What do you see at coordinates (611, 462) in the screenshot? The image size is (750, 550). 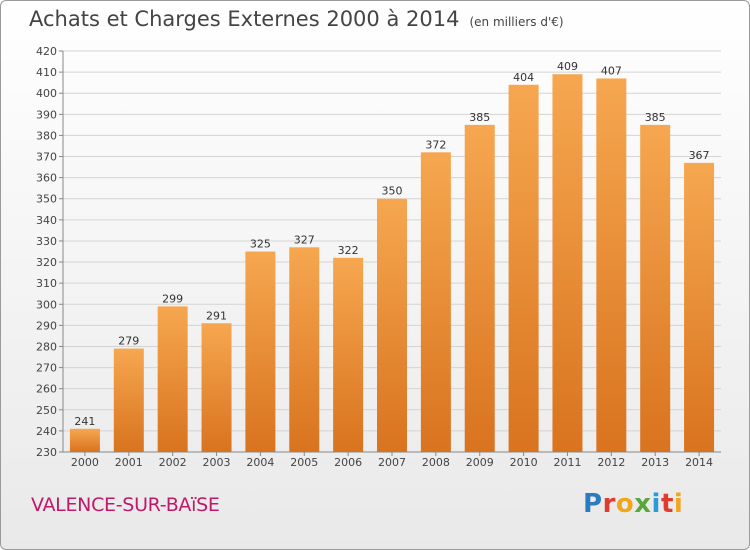 I see `x-tick-label-2012: 2012` at bounding box center [611, 462].